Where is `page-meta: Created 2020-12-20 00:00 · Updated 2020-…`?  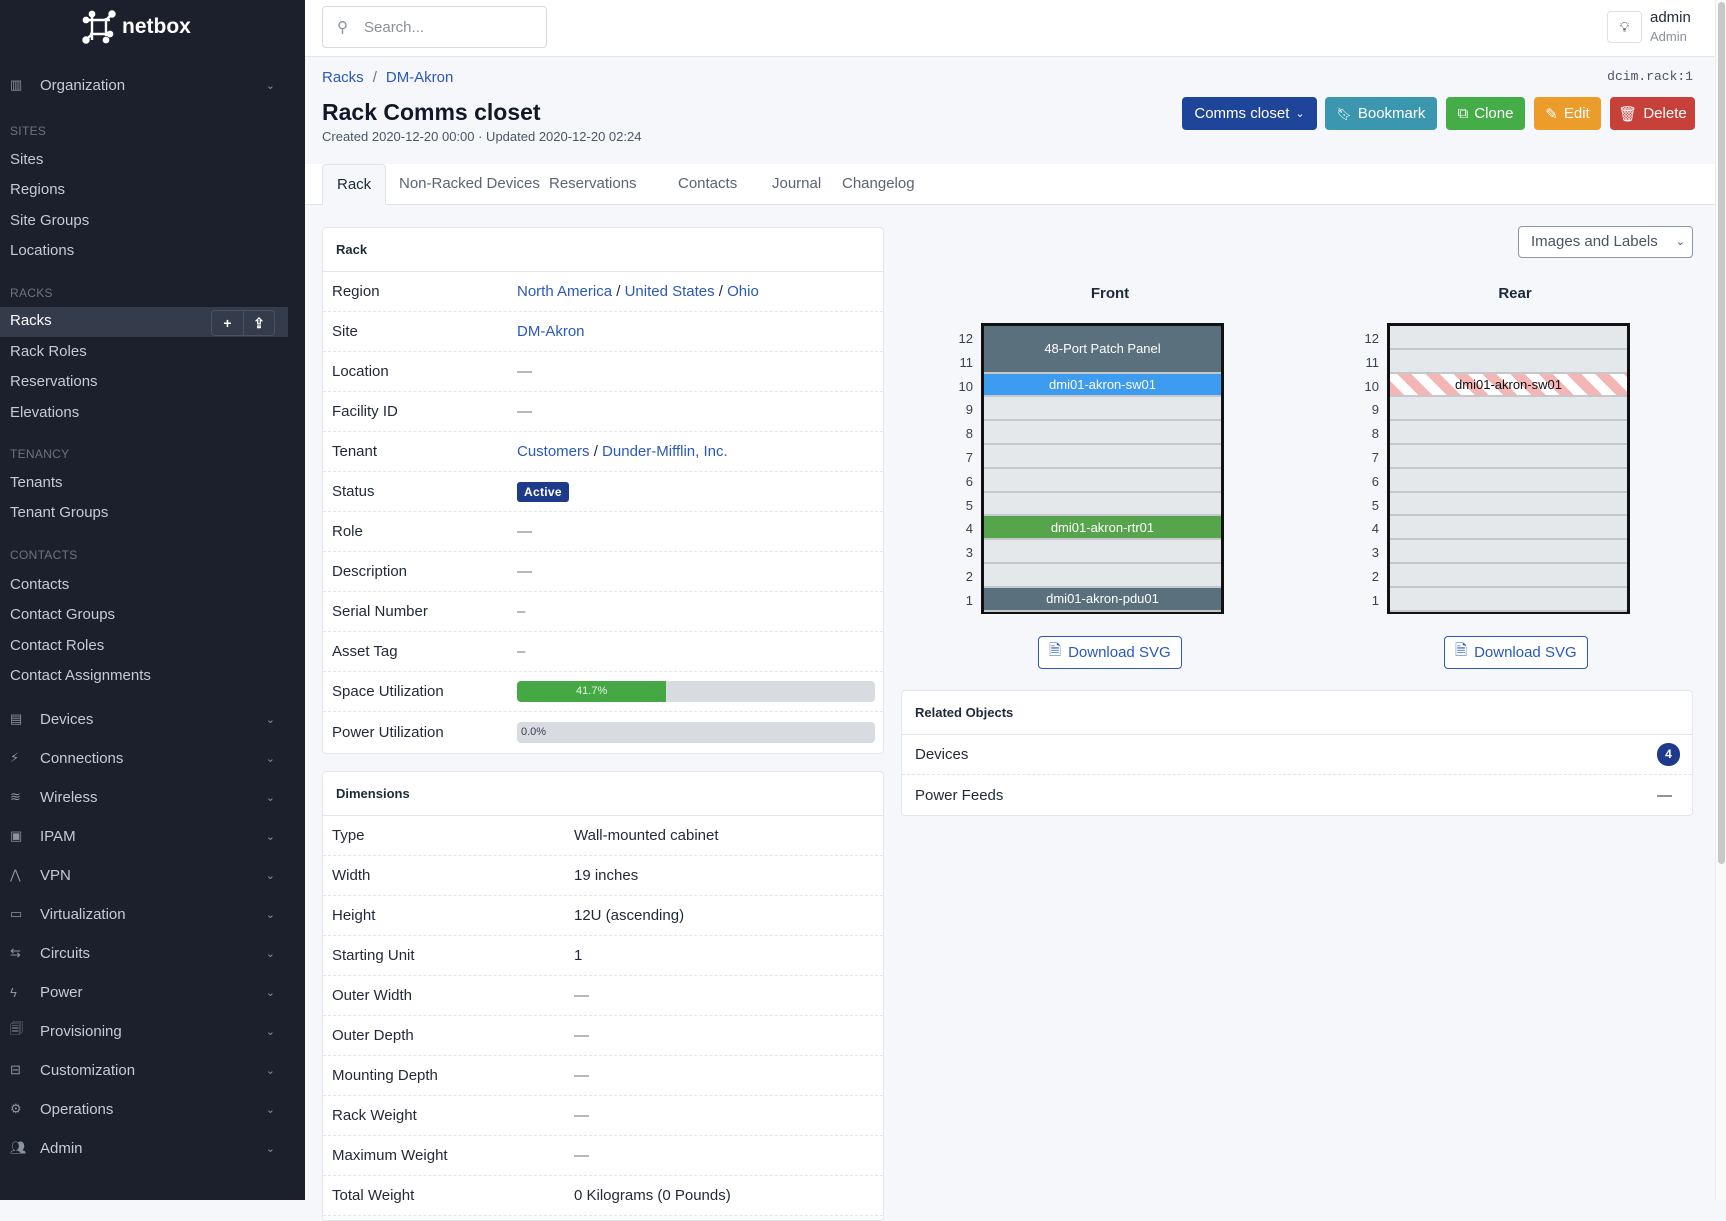 page-meta: Created 2020-12-20 00:00 · Updated 2020-… is located at coordinates (482, 136).